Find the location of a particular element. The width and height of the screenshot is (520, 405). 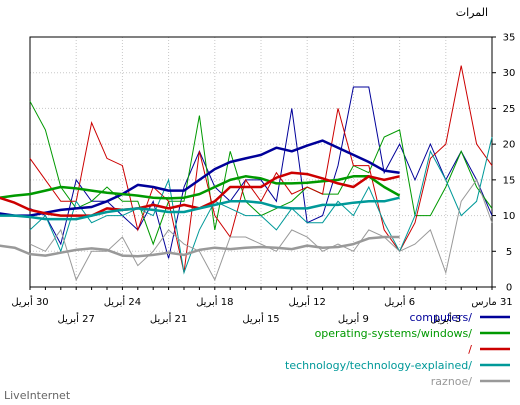

legend-label: computers/ is located at coordinates (441, 317).